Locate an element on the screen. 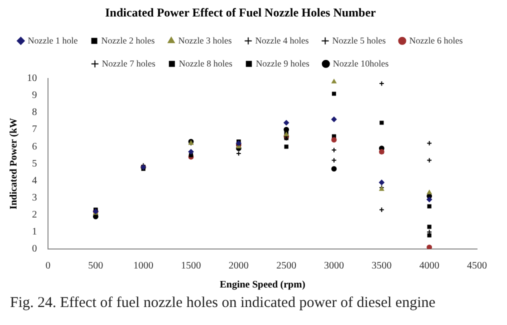  y-tick-label: 3 is located at coordinates (34, 198).